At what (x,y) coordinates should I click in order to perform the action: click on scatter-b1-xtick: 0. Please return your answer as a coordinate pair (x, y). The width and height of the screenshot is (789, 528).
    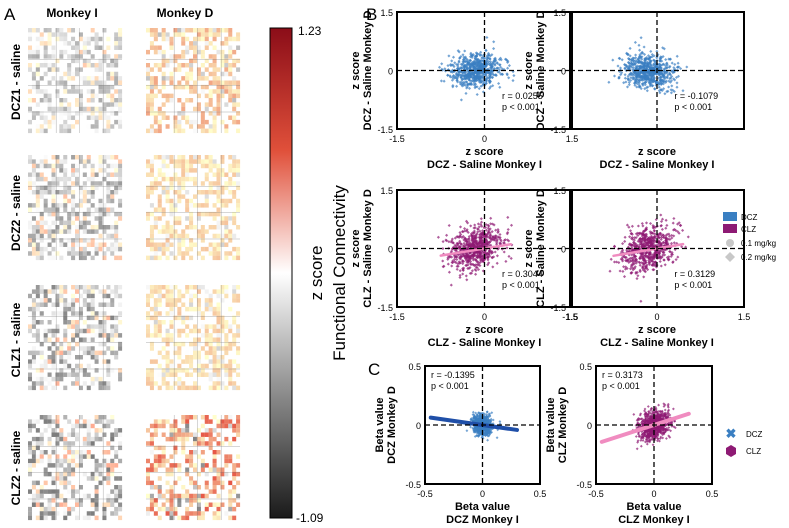
    Looking at the image, I should click on (484, 139).